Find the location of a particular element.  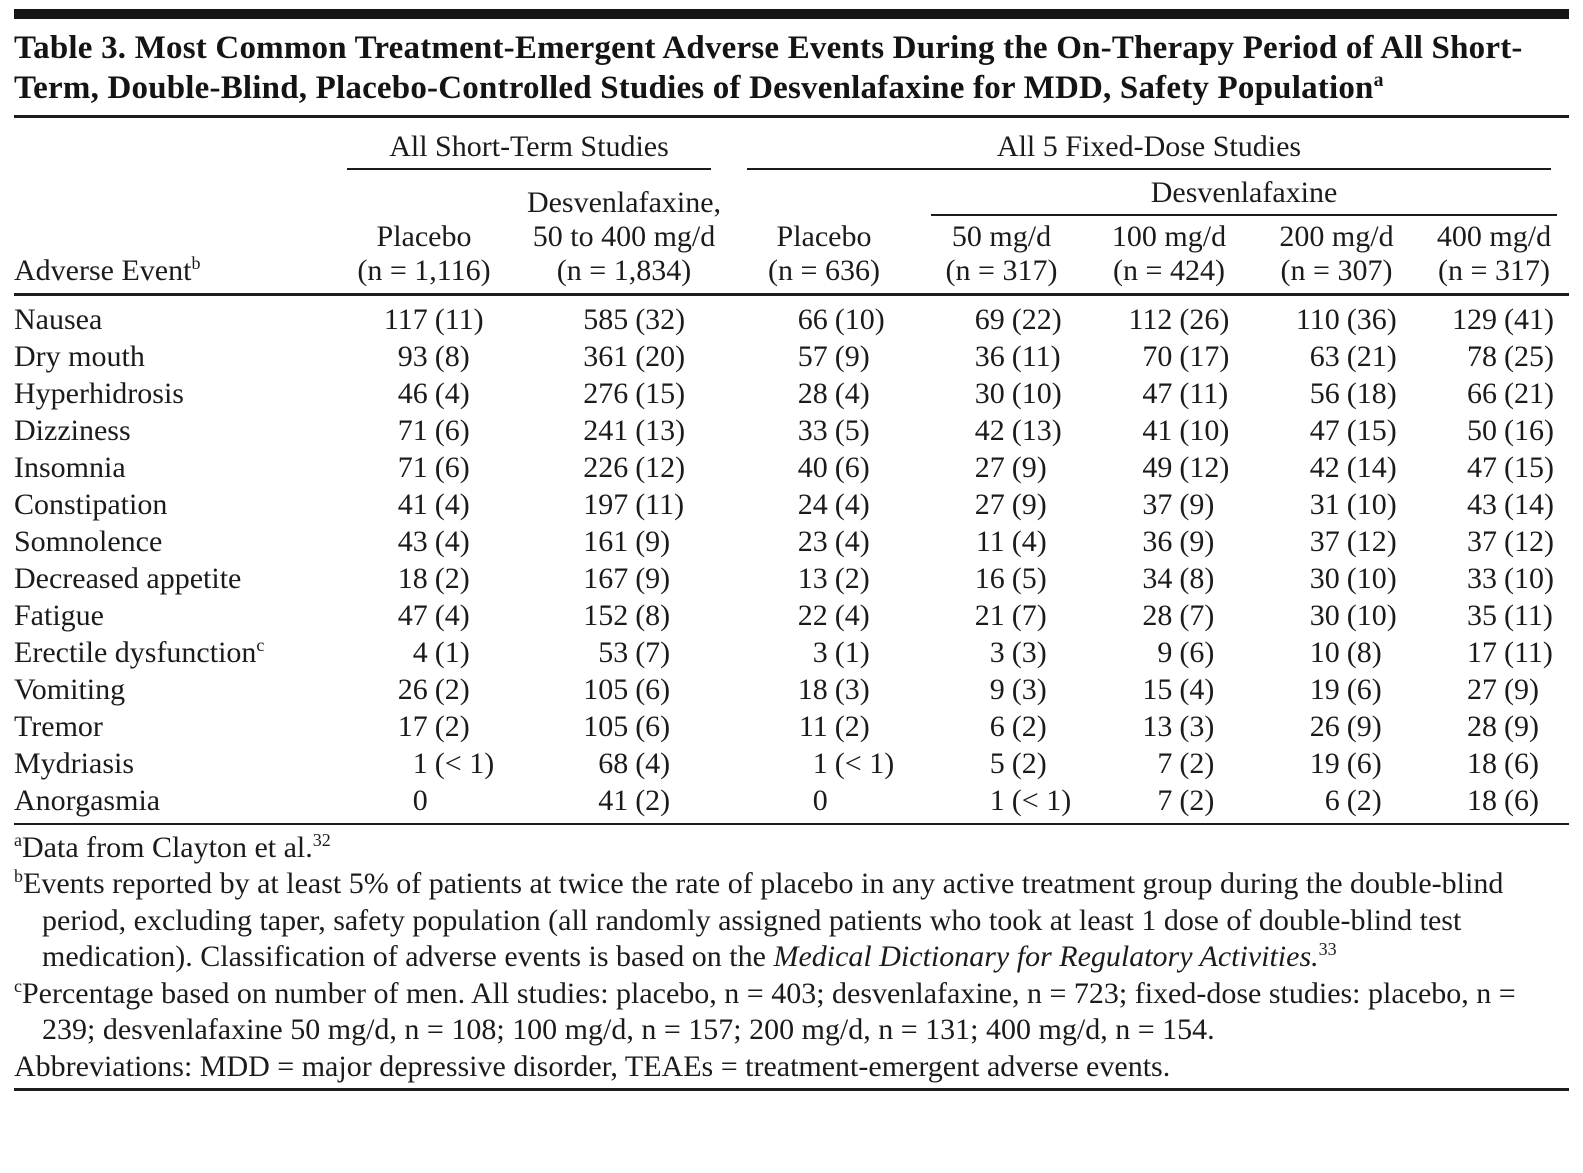

value-cell: 276 (15) is located at coordinates (634, 393).